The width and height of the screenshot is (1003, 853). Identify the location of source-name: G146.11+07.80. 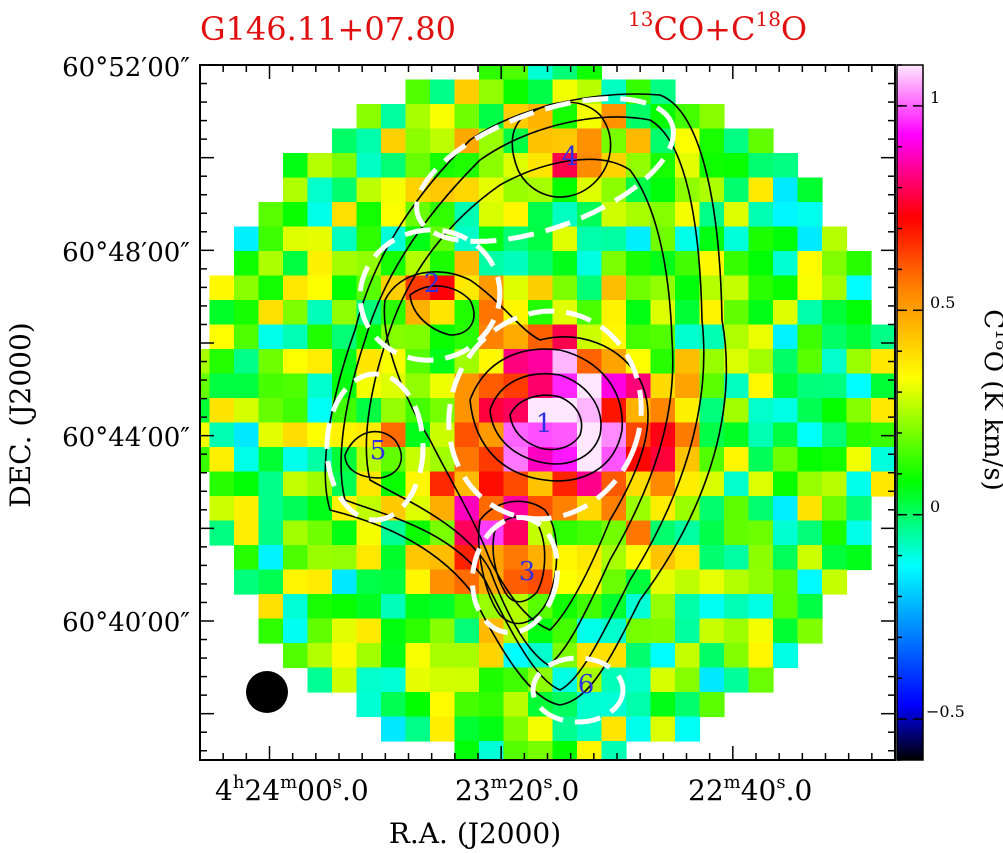
(328, 29).